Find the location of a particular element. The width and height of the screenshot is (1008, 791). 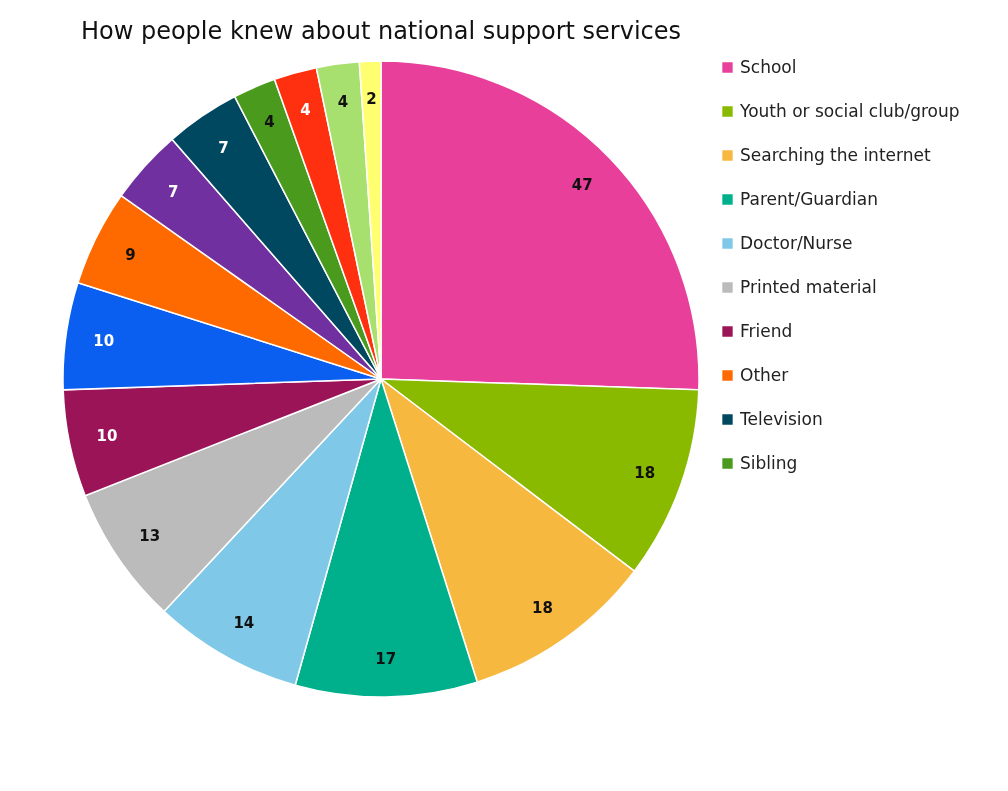

legend-label: Youth or social club/group is located at coordinates (849, 110).